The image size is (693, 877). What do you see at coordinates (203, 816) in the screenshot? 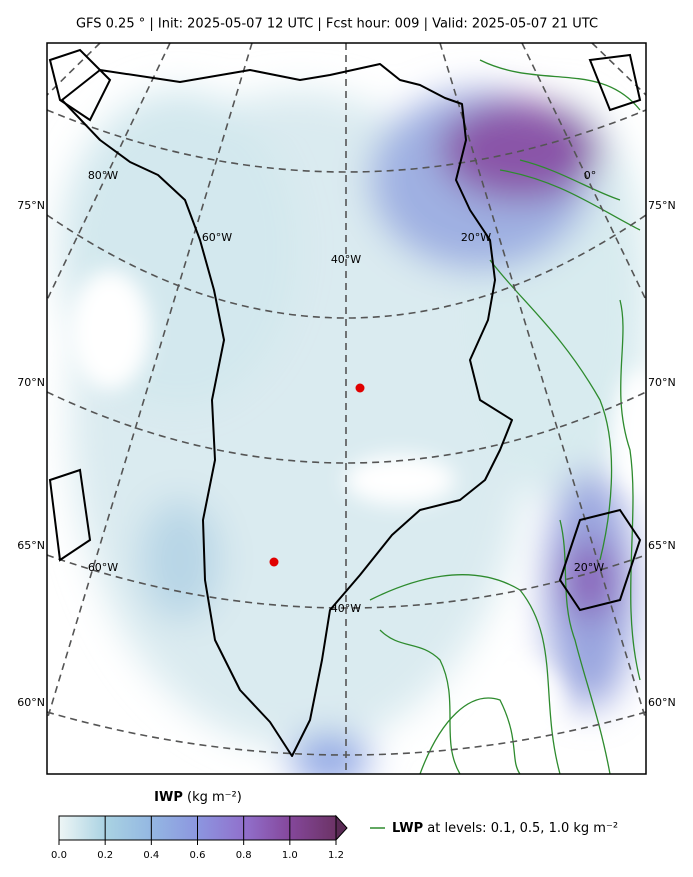
I see `colorbar: IWP (kg m⁻²)` at bounding box center [203, 816].